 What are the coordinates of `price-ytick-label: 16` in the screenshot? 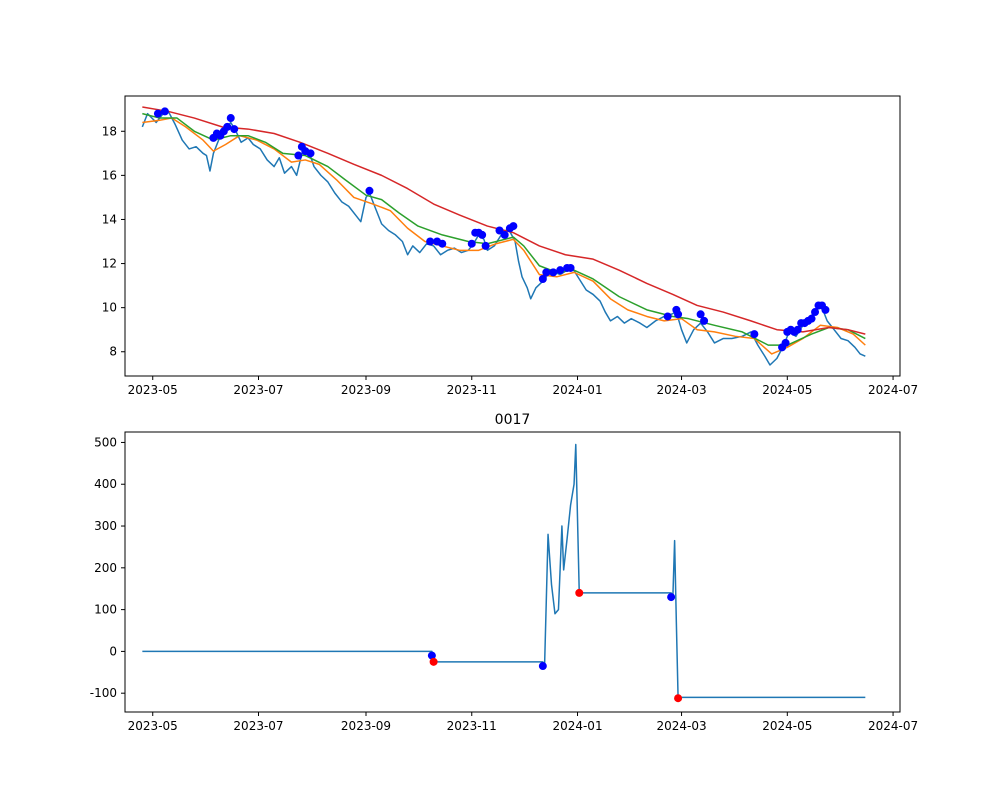 It's located at (109, 175).